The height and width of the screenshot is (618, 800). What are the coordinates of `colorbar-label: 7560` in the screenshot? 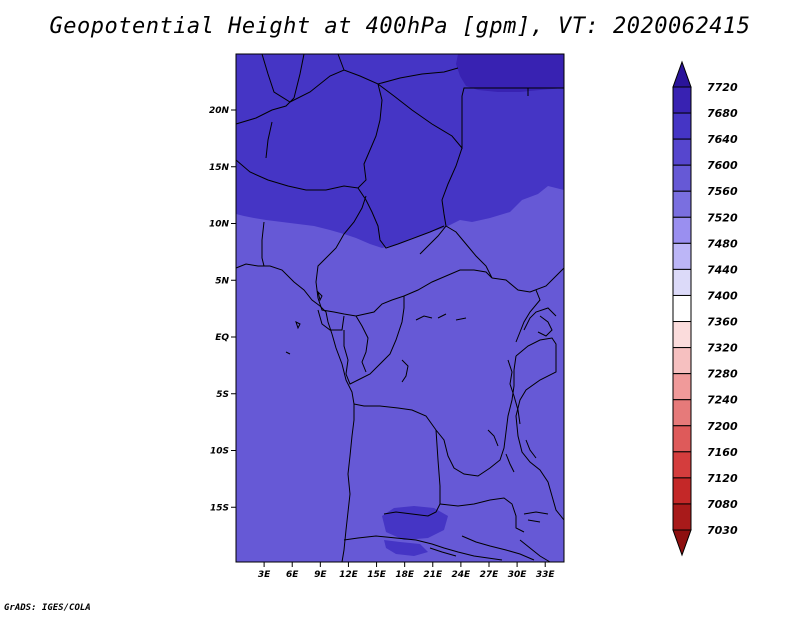 It's located at (722, 191).